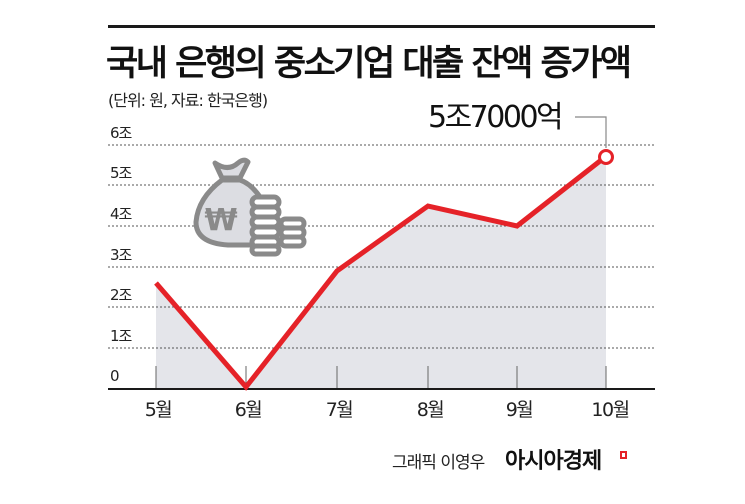 The height and width of the screenshot is (504, 745). Describe the element at coordinates (339, 410) in the screenshot. I see `x-tick-label-jul: 7월` at that location.